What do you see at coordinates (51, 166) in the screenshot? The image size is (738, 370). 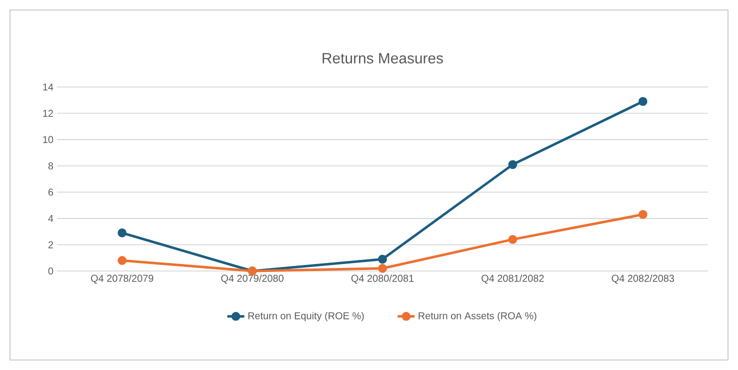 I see `y-tick-label: 8` at bounding box center [51, 166].